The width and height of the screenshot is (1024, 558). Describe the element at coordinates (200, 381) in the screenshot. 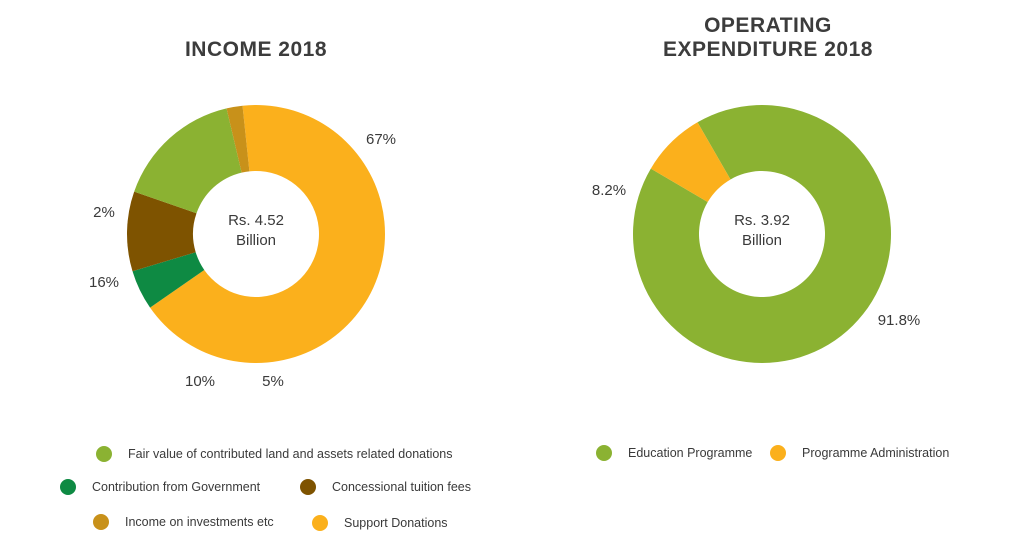

I see `income-label-concessional-tuition-fees: 10%` at that location.